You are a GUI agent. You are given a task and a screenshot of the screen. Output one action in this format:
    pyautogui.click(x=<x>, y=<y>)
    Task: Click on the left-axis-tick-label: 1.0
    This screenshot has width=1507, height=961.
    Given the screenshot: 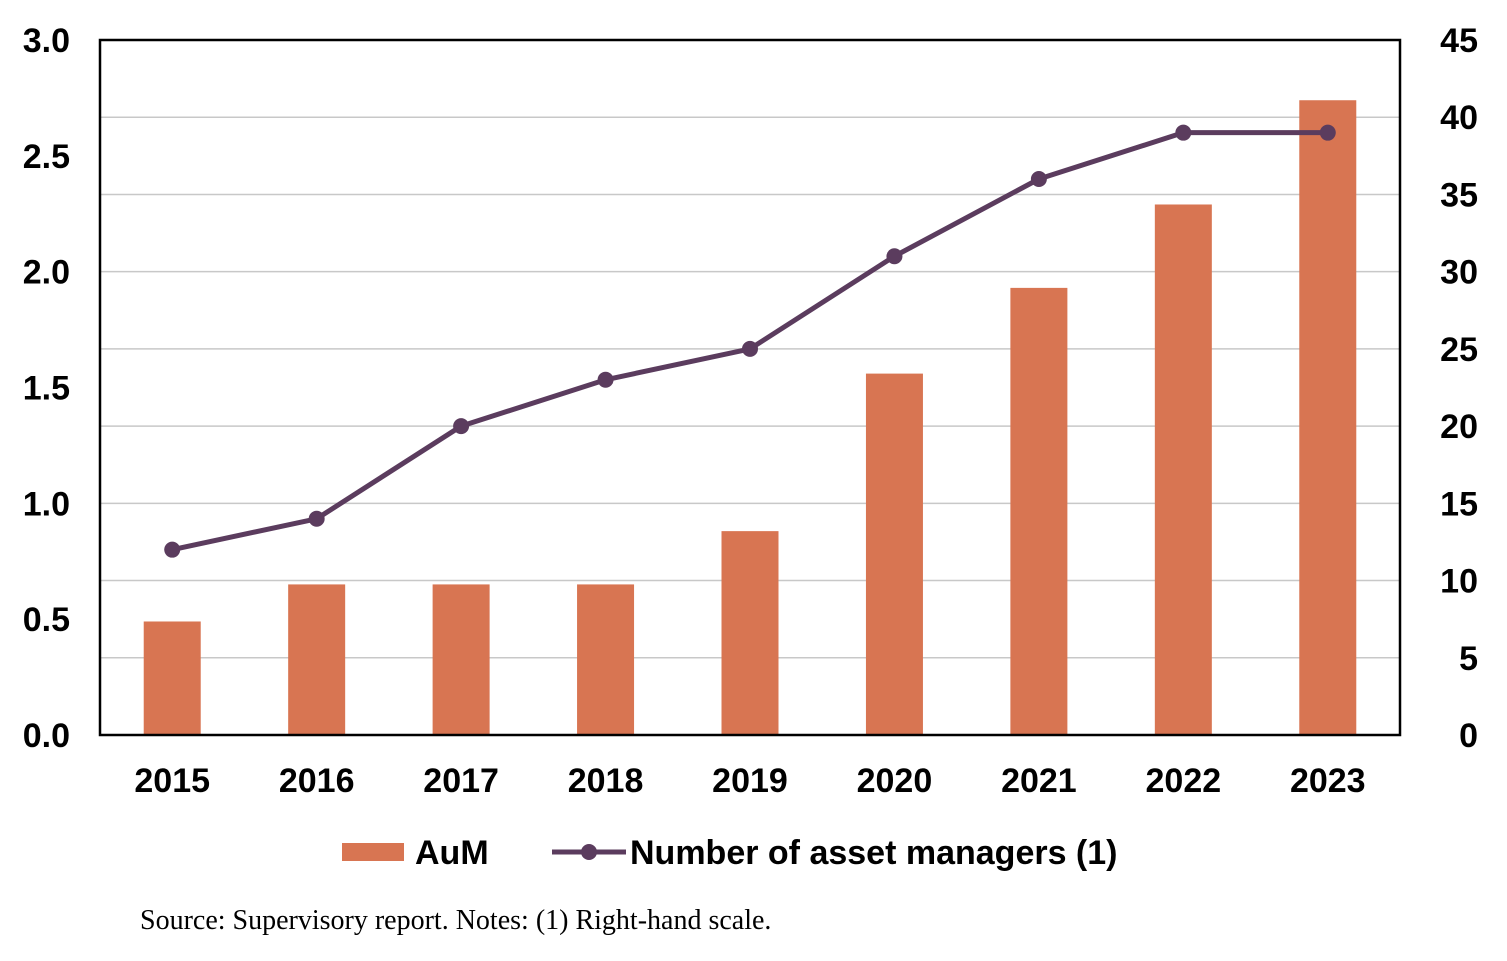 What is the action you would take?
    pyautogui.click(x=46, y=504)
    